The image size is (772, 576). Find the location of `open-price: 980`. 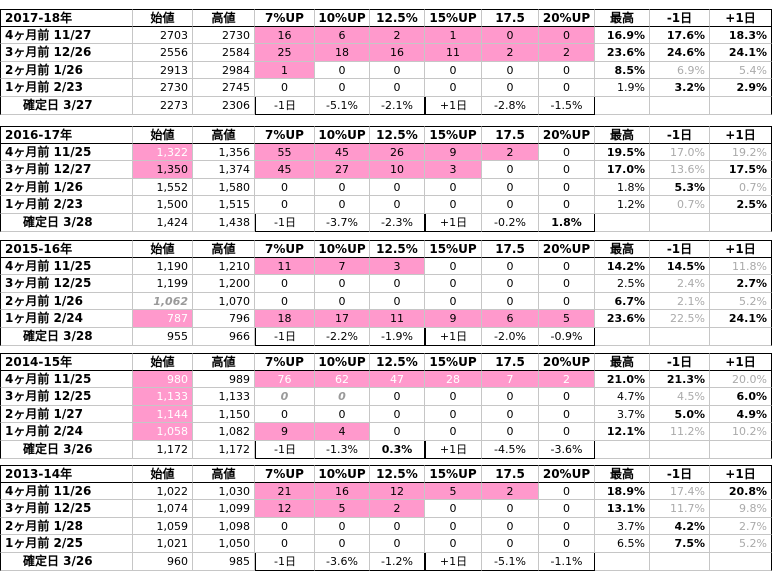

open-price: 980 is located at coordinates (163, 379).